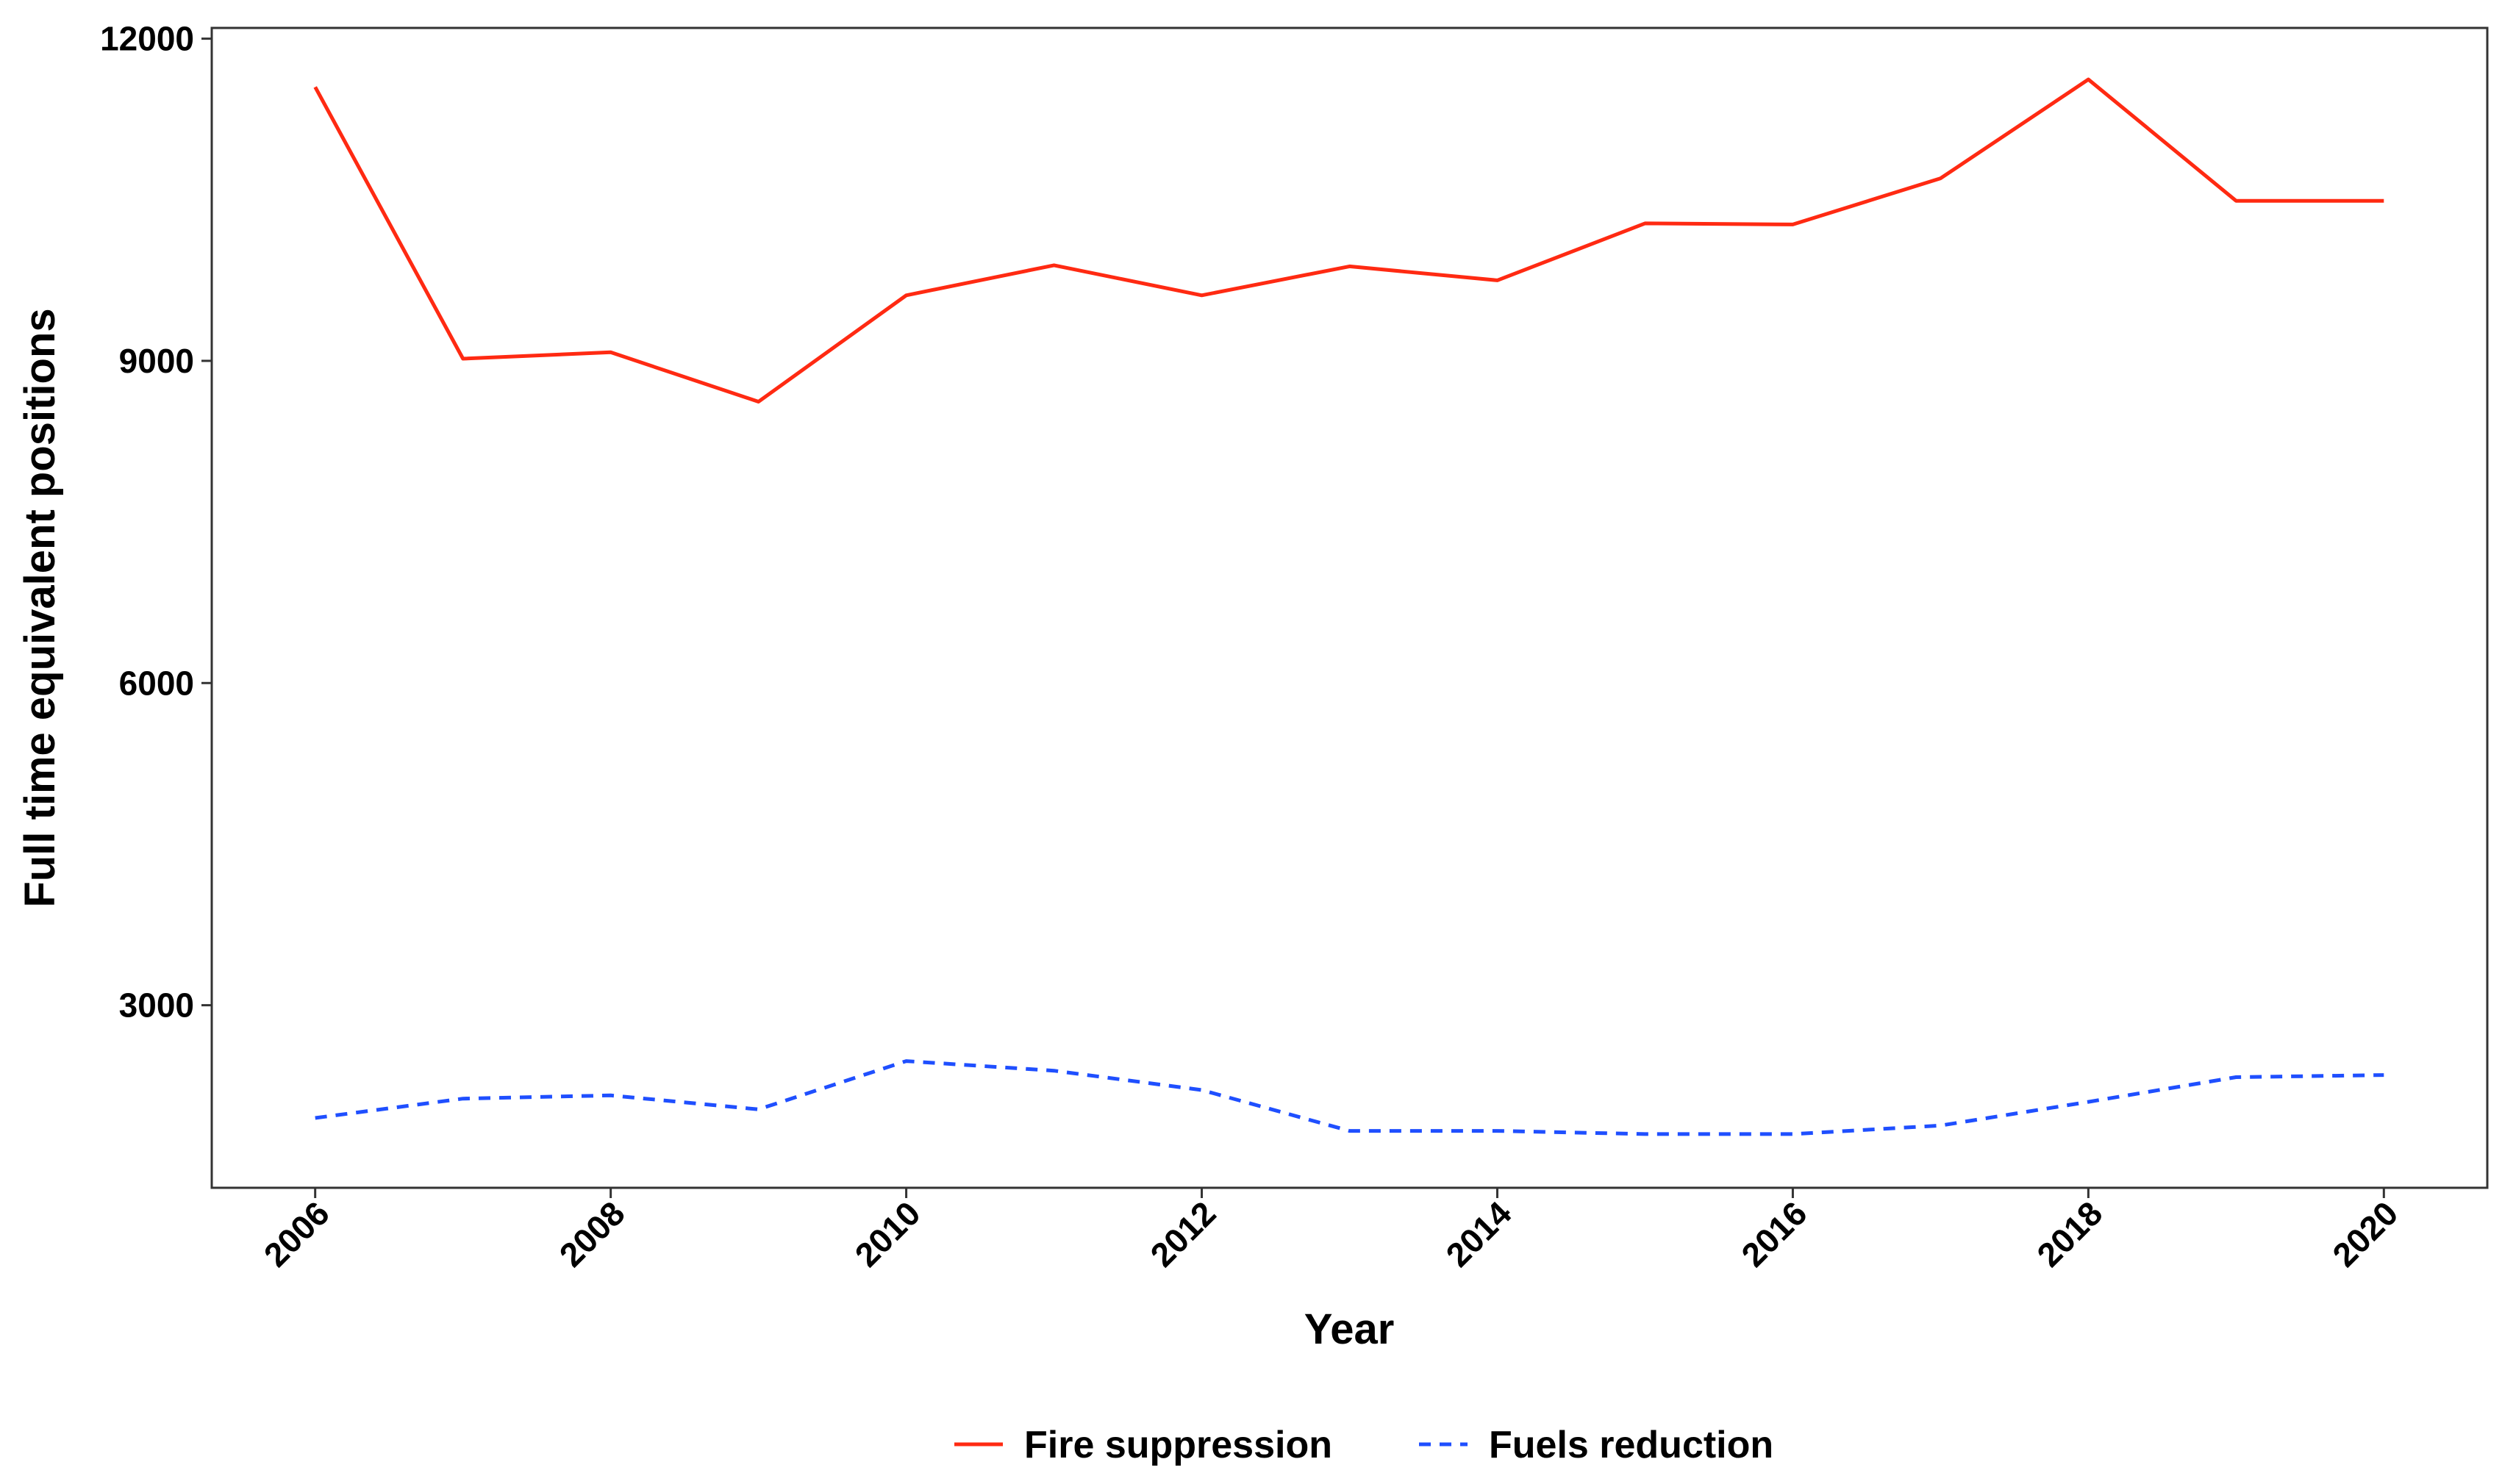 The height and width of the screenshot is (1484, 2502). What do you see at coordinates (1631, 1445) in the screenshot?
I see `legend-label: Fuels reduction` at bounding box center [1631, 1445].